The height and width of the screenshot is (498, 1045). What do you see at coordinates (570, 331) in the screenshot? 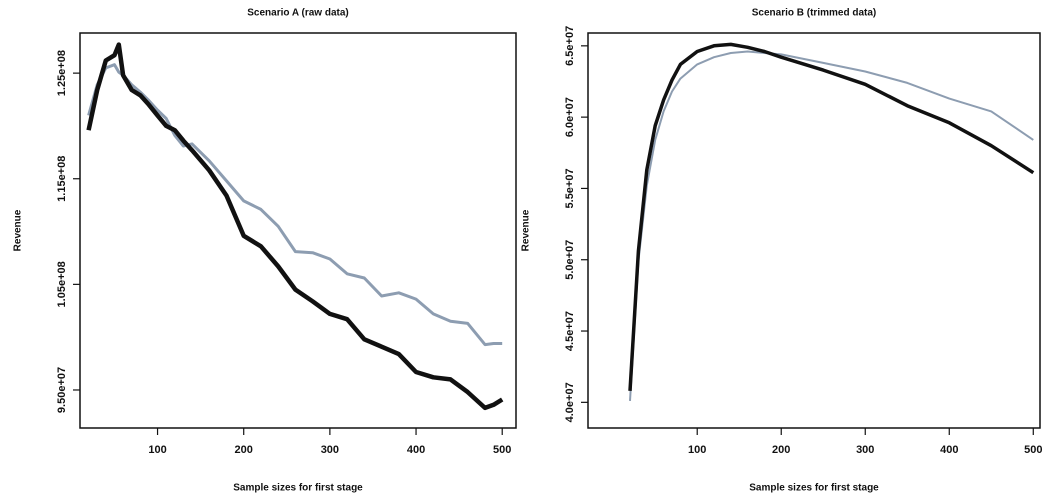
I see `y-tick-label: 4.5e+07` at bounding box center [570, 331].